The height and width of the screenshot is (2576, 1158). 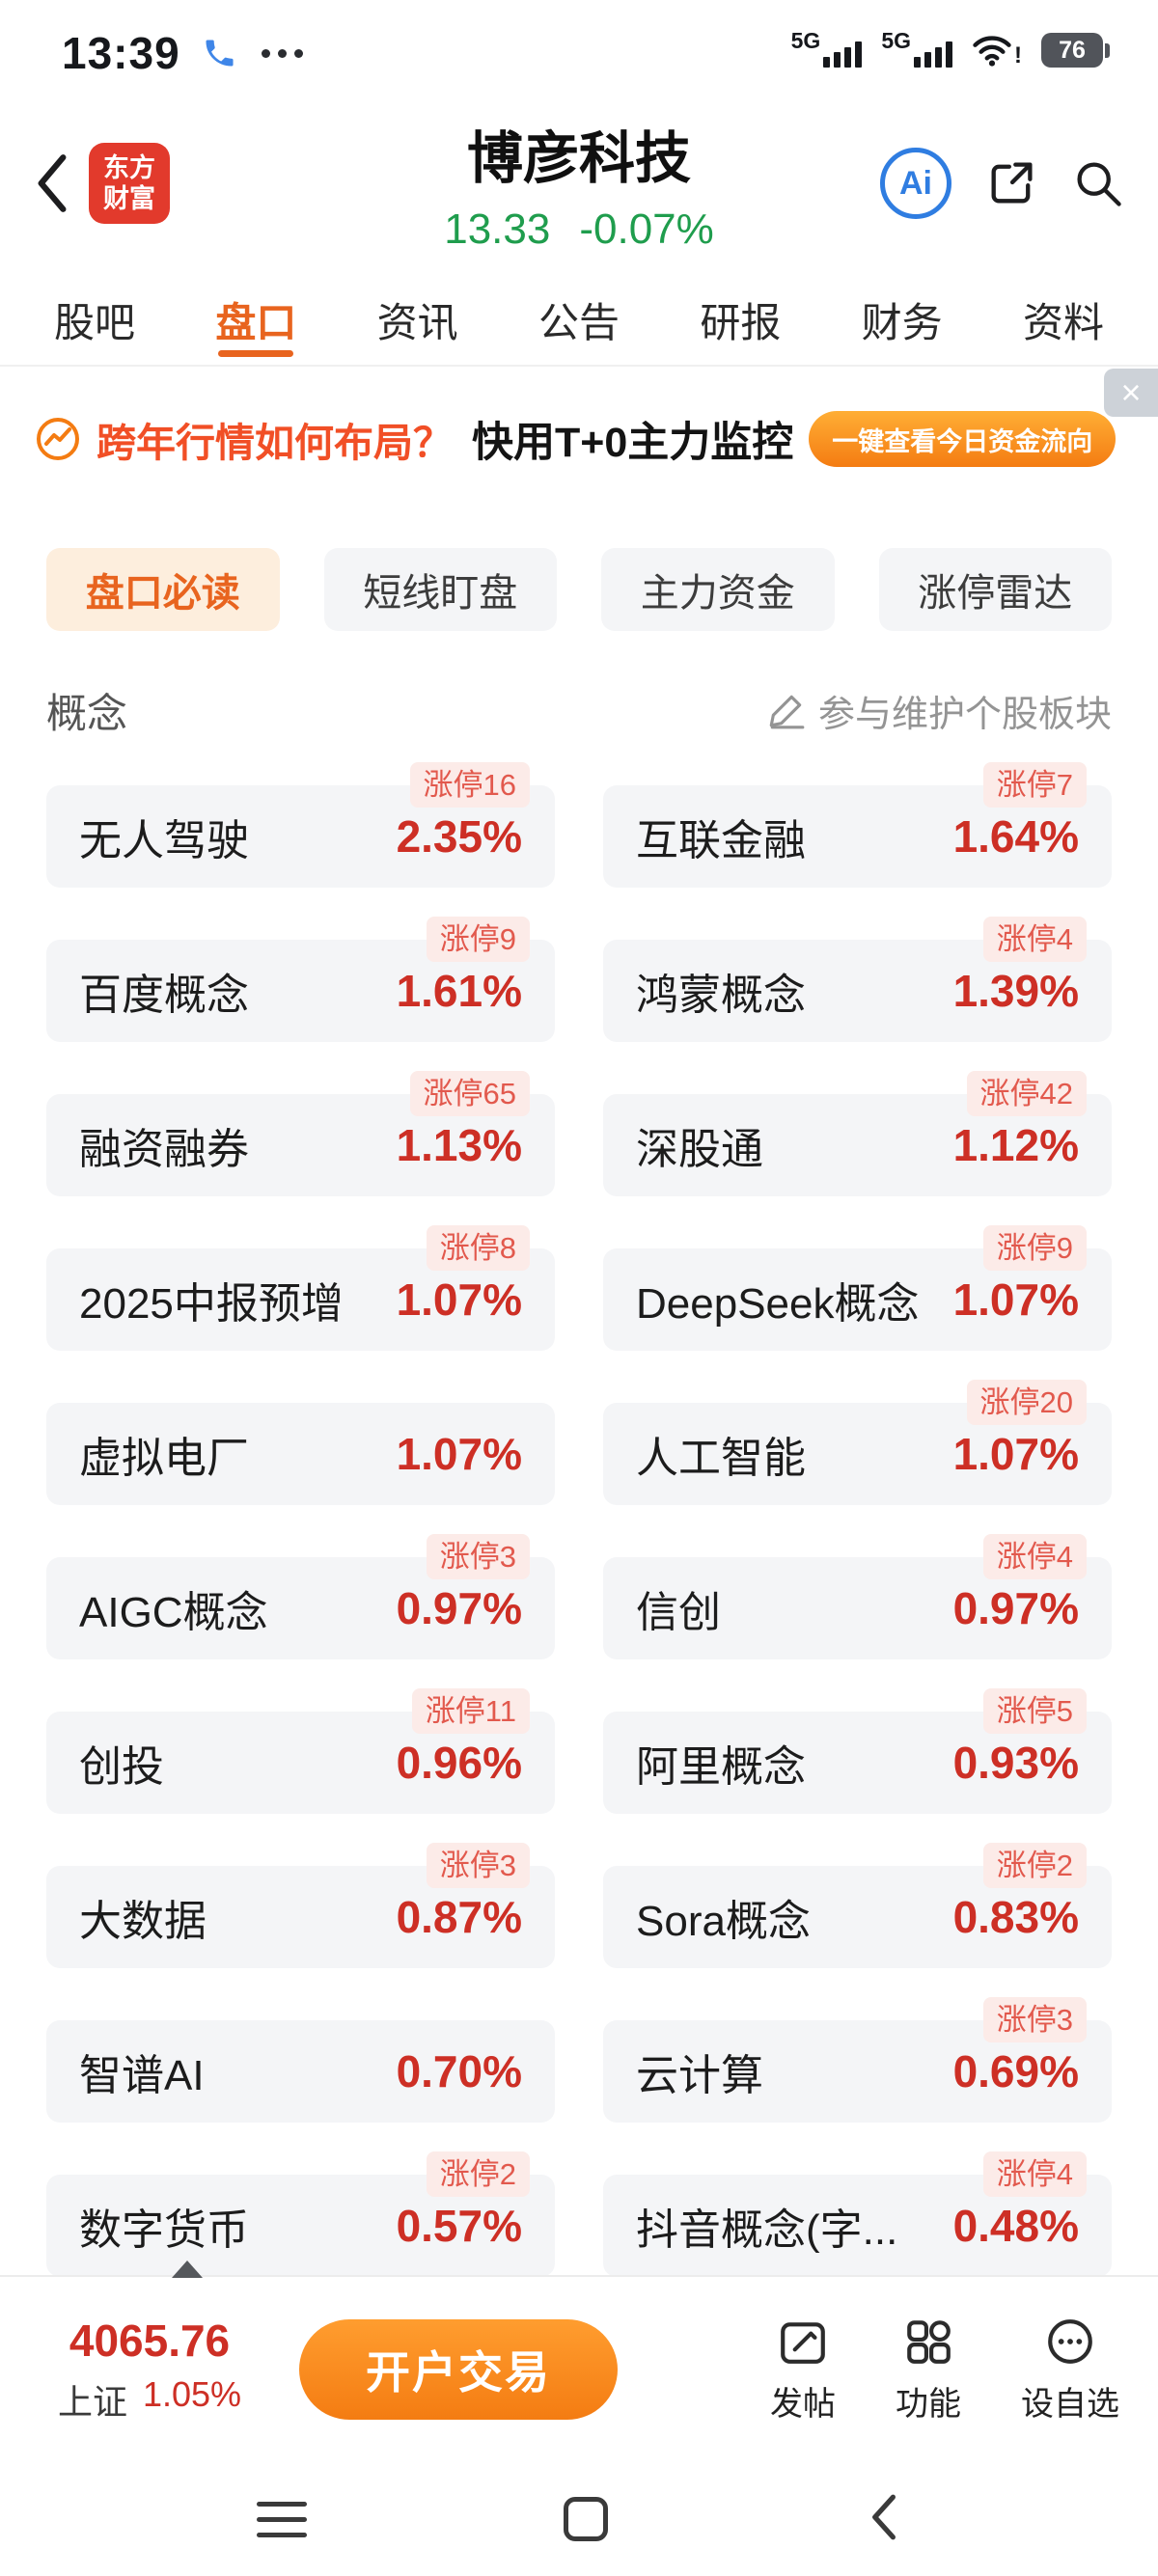 I want to click on tab: 财务, so click(x=902, y=322).